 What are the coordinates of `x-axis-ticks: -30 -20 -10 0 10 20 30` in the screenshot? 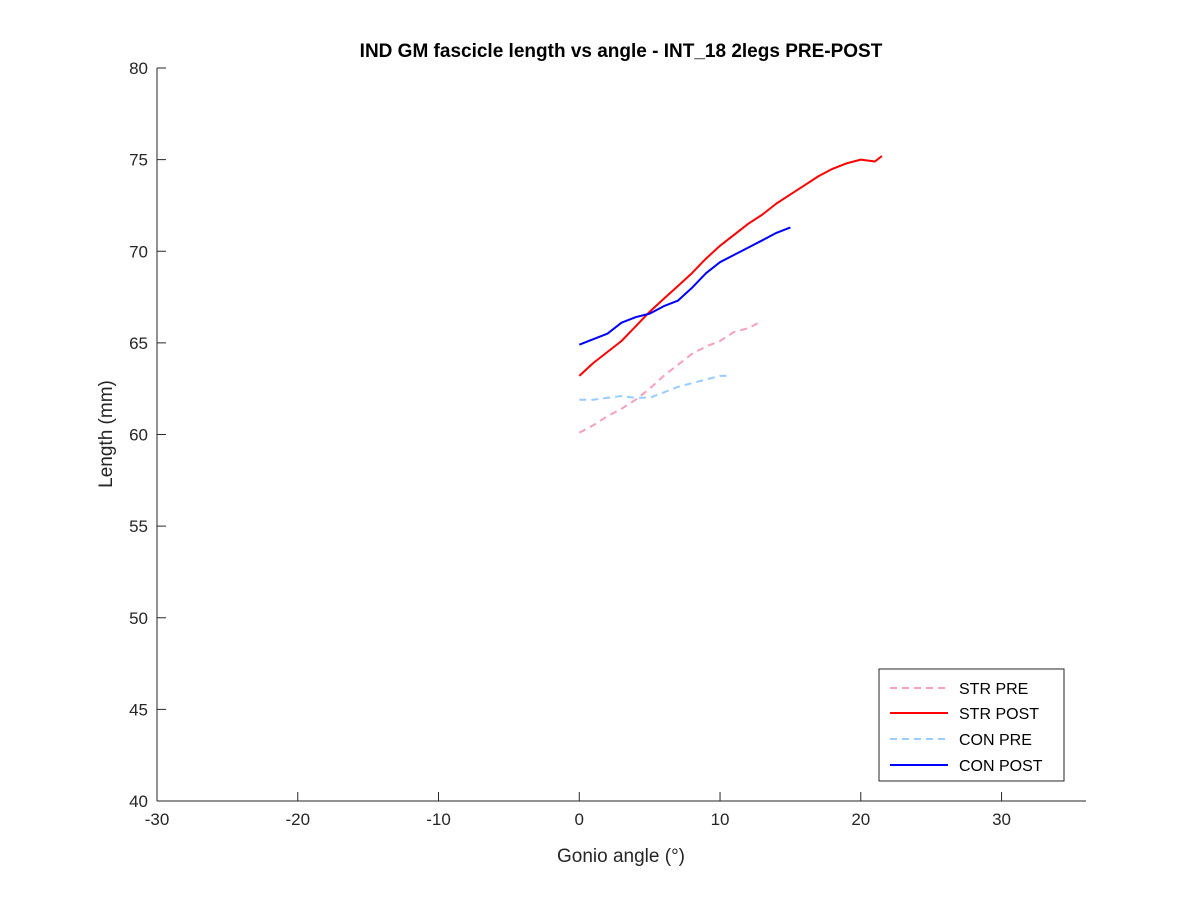 It's located at (578, 810).